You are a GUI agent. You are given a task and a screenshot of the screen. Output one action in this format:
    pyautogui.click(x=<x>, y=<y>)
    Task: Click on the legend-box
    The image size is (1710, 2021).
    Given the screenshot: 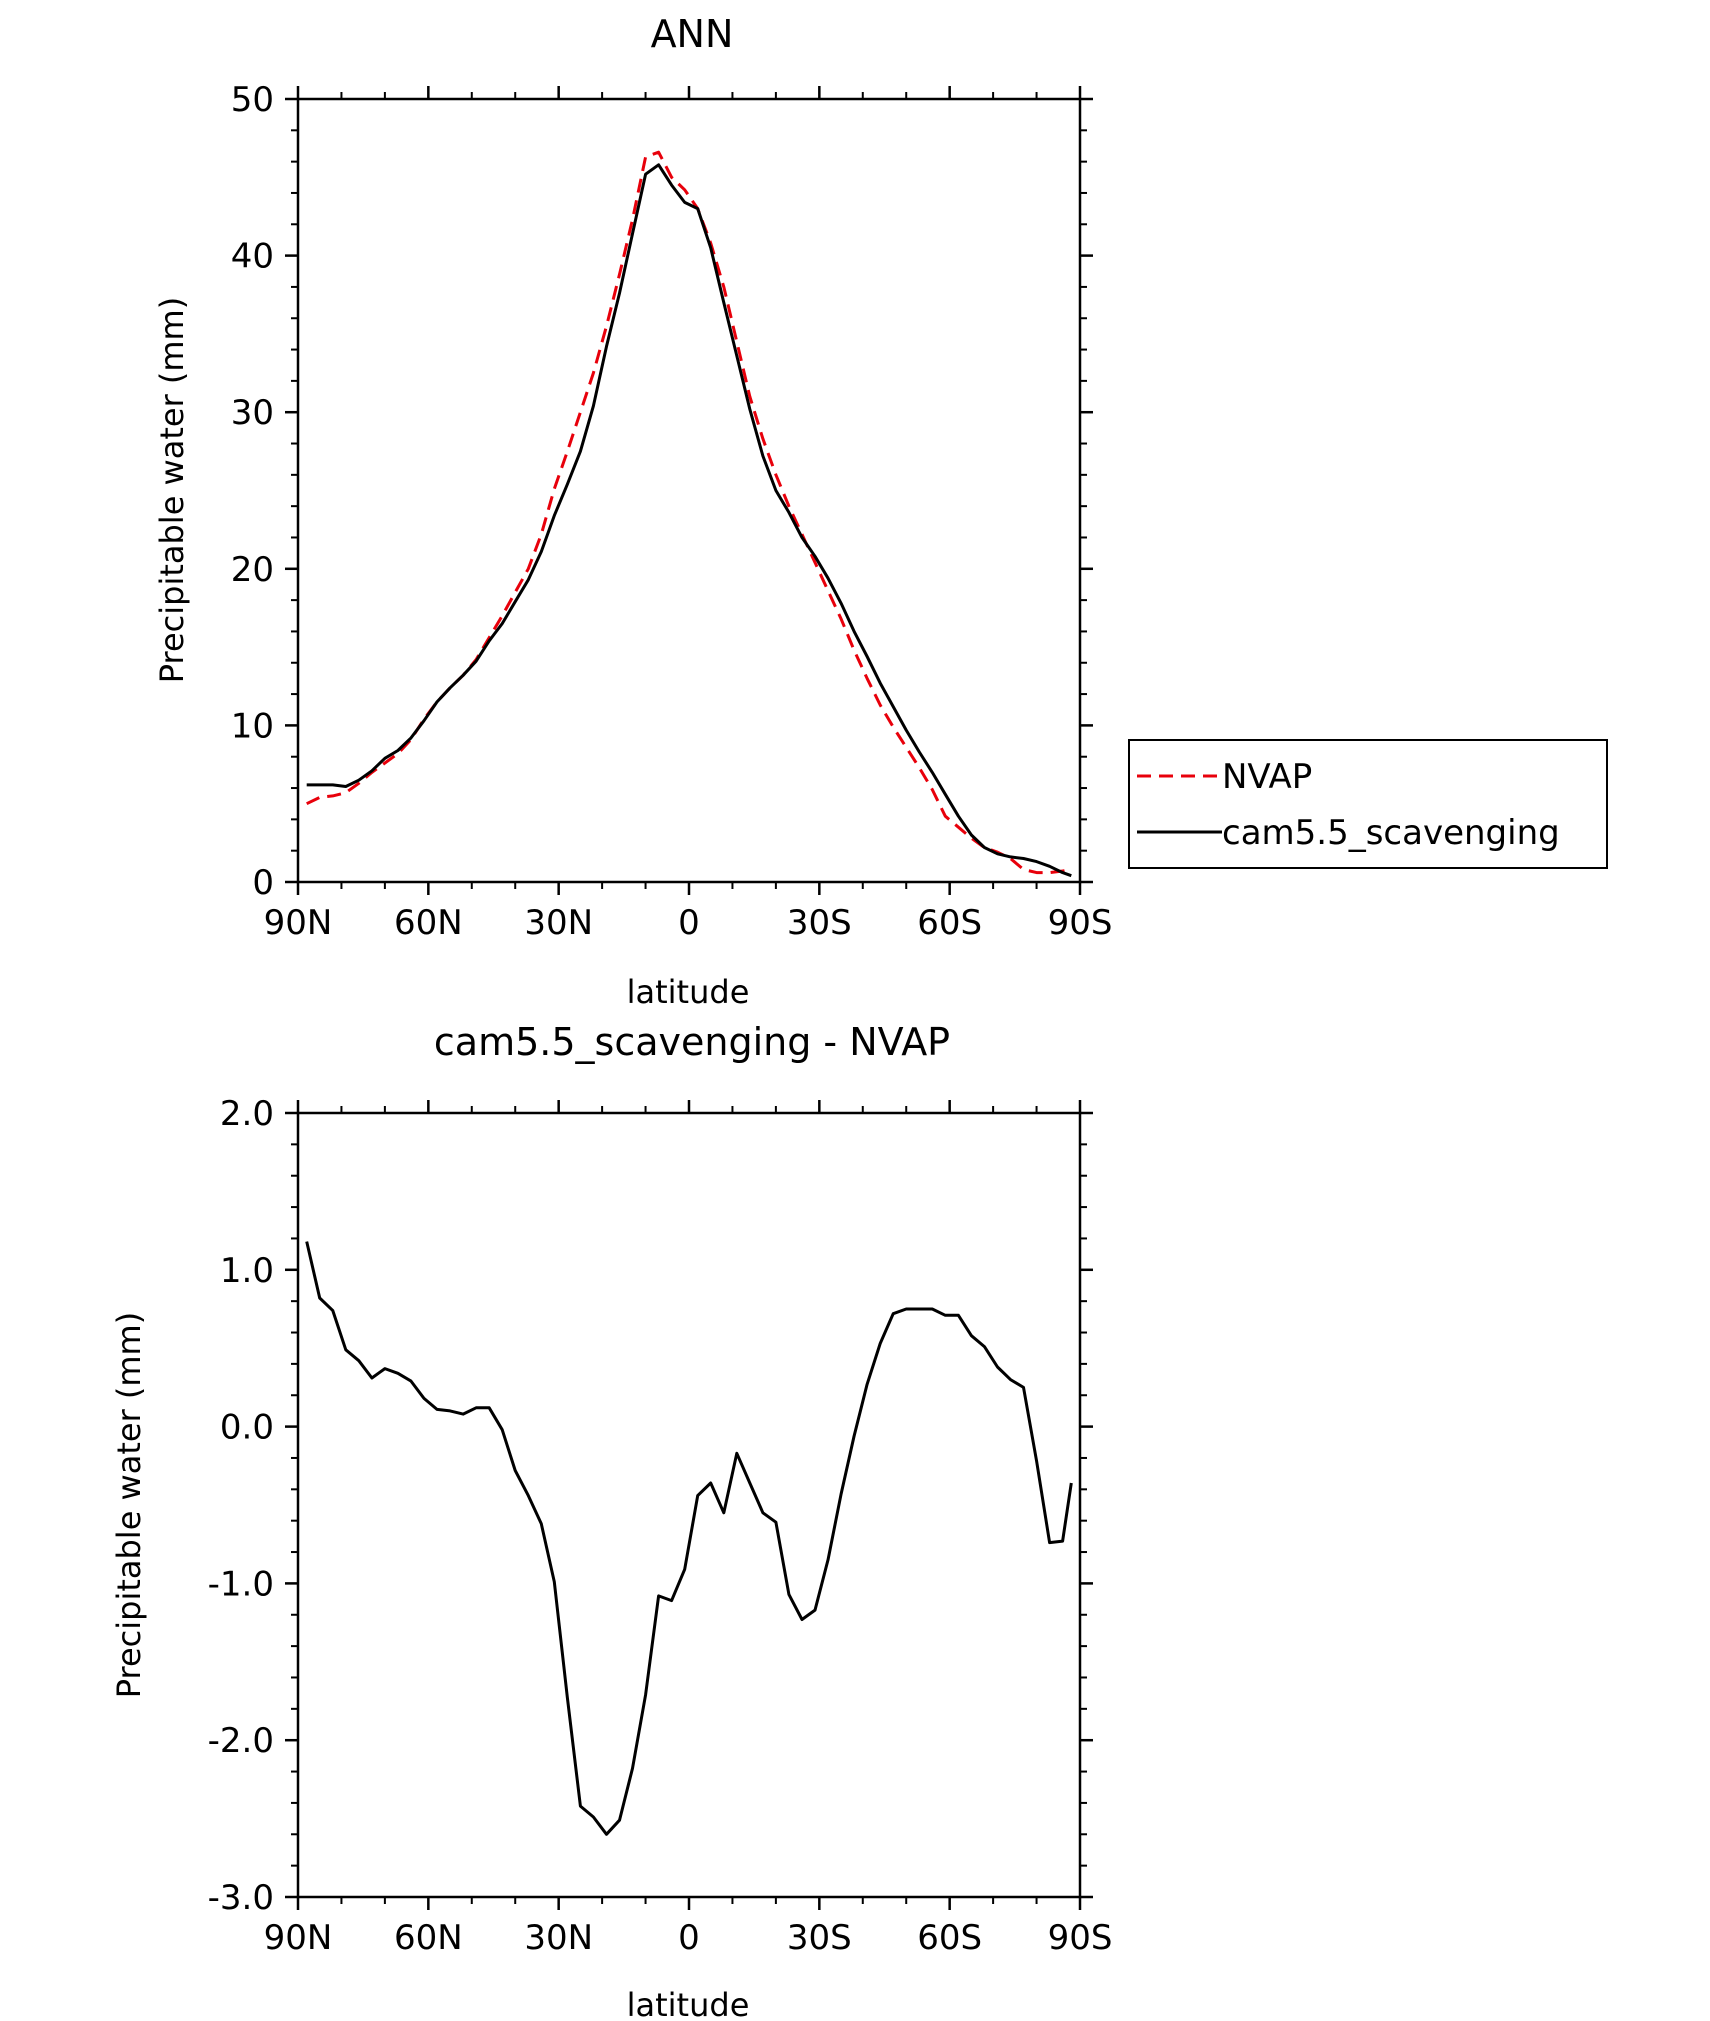 What is the action you would take?
    pyautogui.click(x=1368, y=804)
    